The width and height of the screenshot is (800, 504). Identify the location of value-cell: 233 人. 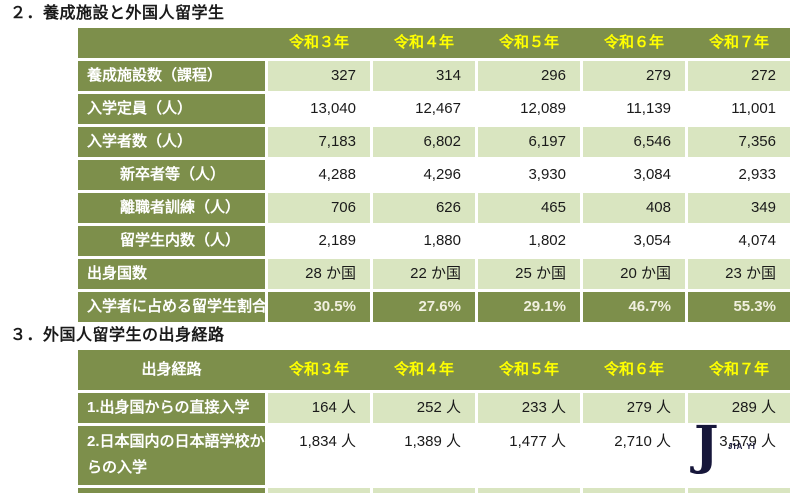
(529, 408).